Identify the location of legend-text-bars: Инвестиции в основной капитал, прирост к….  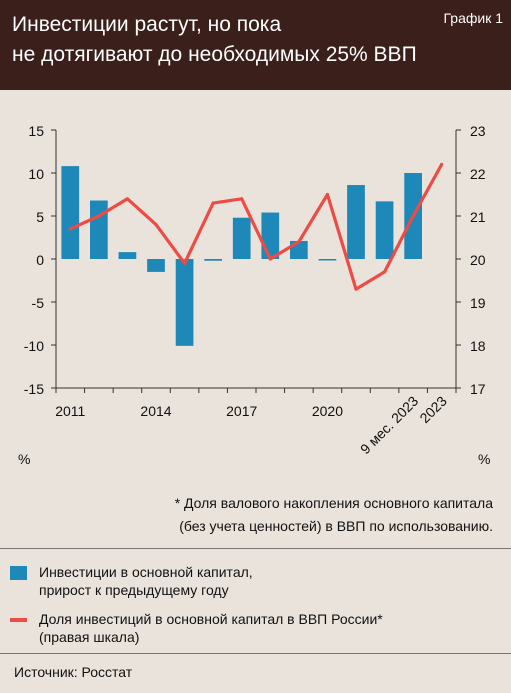
(269, 581).